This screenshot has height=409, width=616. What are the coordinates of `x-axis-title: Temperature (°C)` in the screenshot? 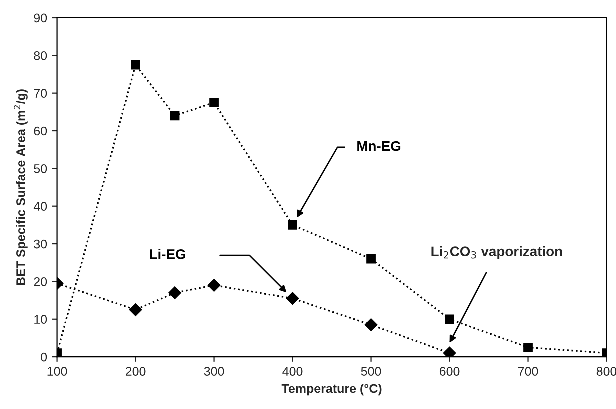 It's located at (332, 390).